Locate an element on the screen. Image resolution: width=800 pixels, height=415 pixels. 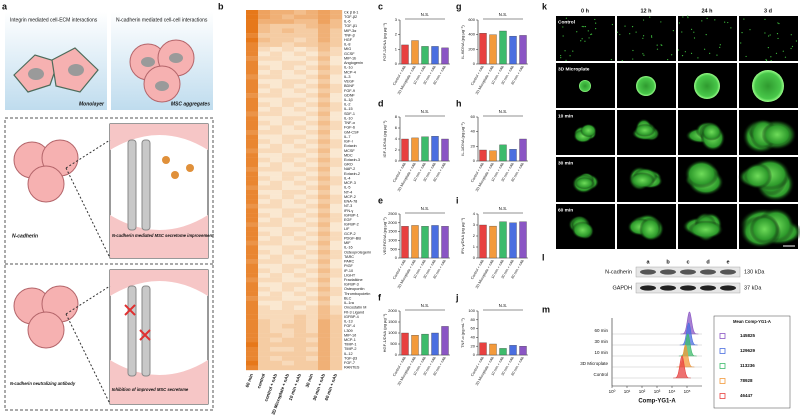
row-label: IGFBP-1 is located at coordinates (351, 215).